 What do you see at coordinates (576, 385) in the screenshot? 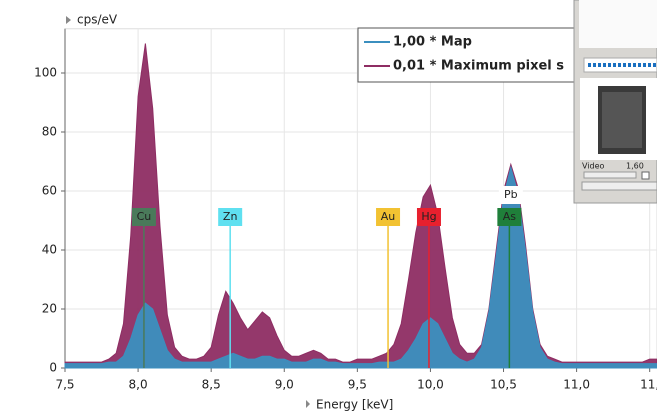
I see `x-tick-label: 11,0` at bounding box center [576, 385].